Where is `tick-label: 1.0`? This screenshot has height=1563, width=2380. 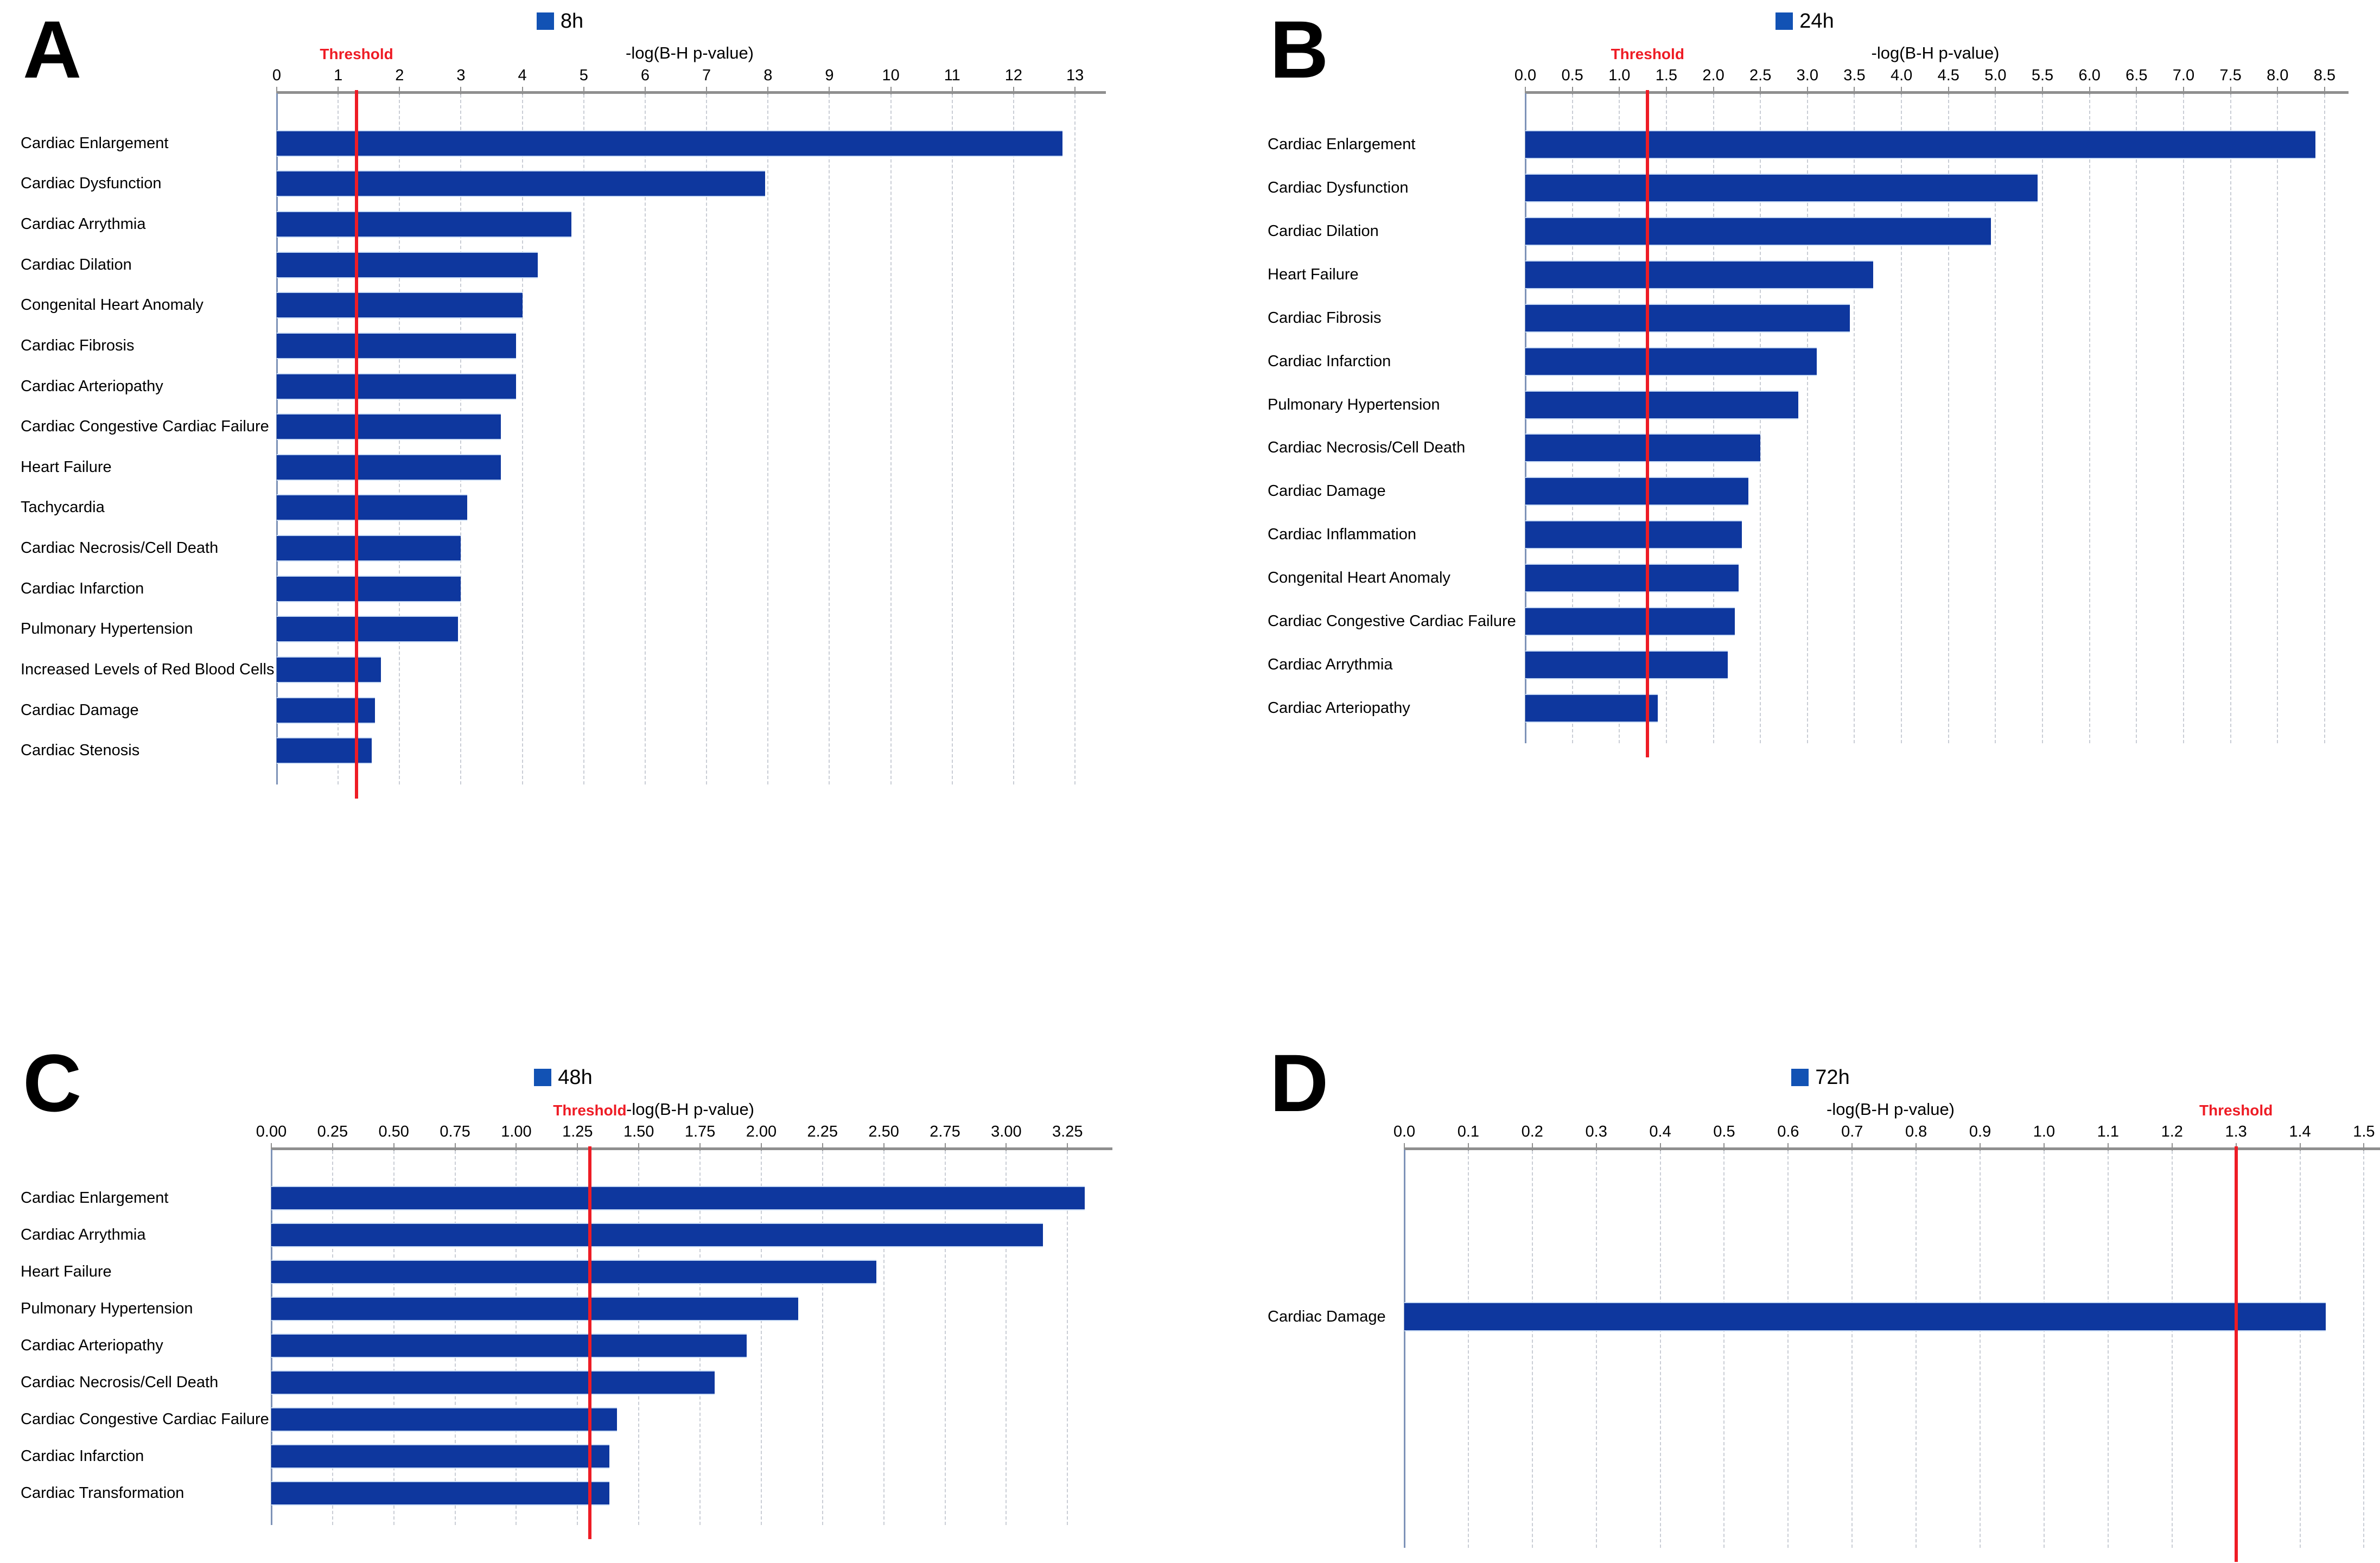 tick-label: 1.0 is located at coordinates (2044, 1131).